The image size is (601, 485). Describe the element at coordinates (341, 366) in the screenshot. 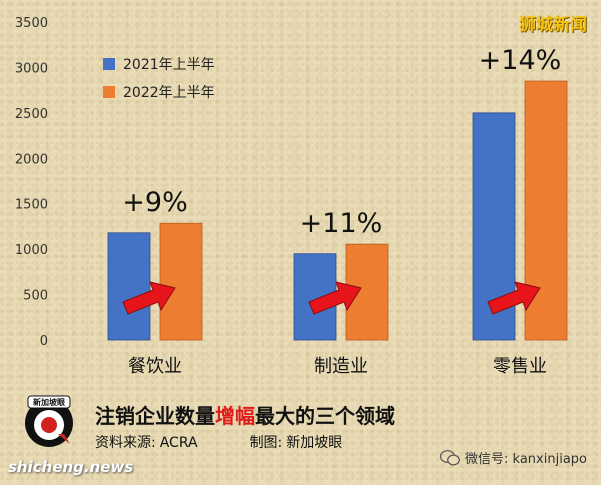

I see `category-label: 制造业` at that location.